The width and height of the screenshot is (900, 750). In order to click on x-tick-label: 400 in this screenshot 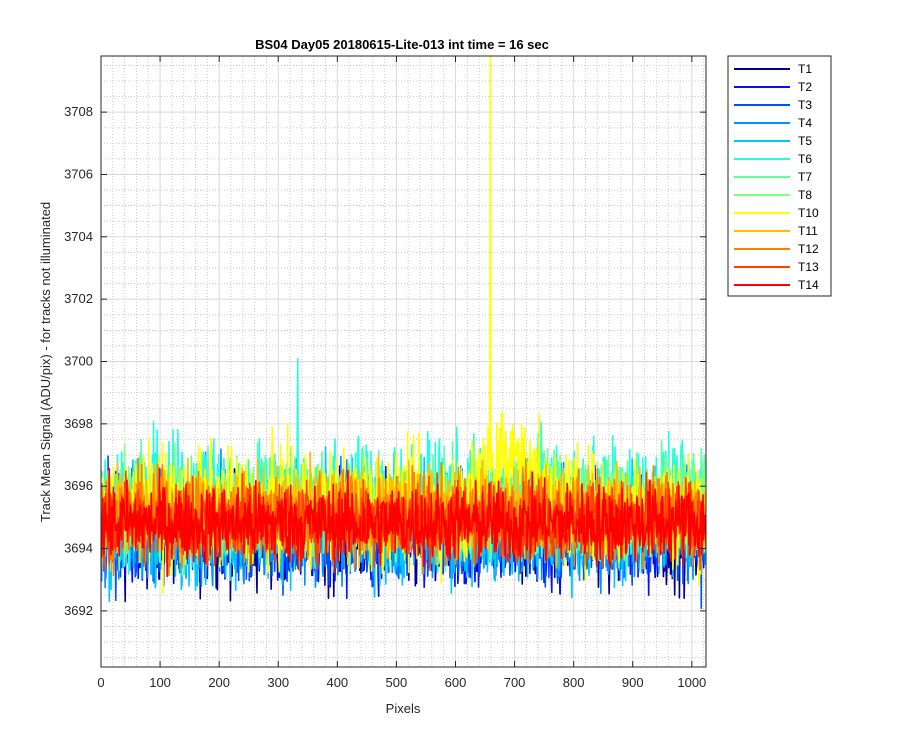, I will do `click(337, 682)`.